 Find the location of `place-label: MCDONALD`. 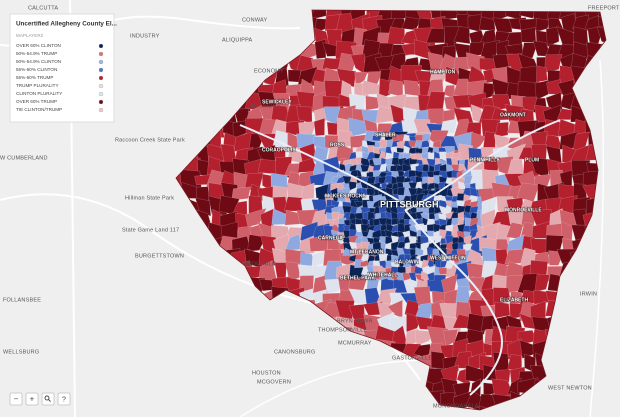

place-label: MCDONALD is located at coordinates (259, 264).